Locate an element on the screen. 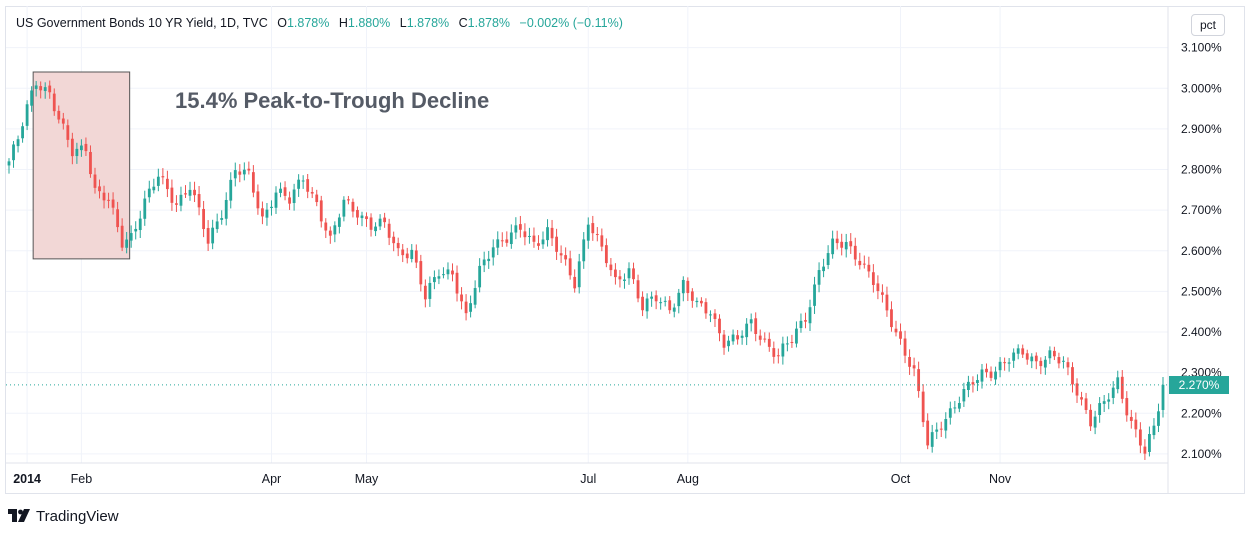 Image resolution: width=1250 pixels, height=533 pixels. x-tick-label: Aug is located at coordinates (688, 479).